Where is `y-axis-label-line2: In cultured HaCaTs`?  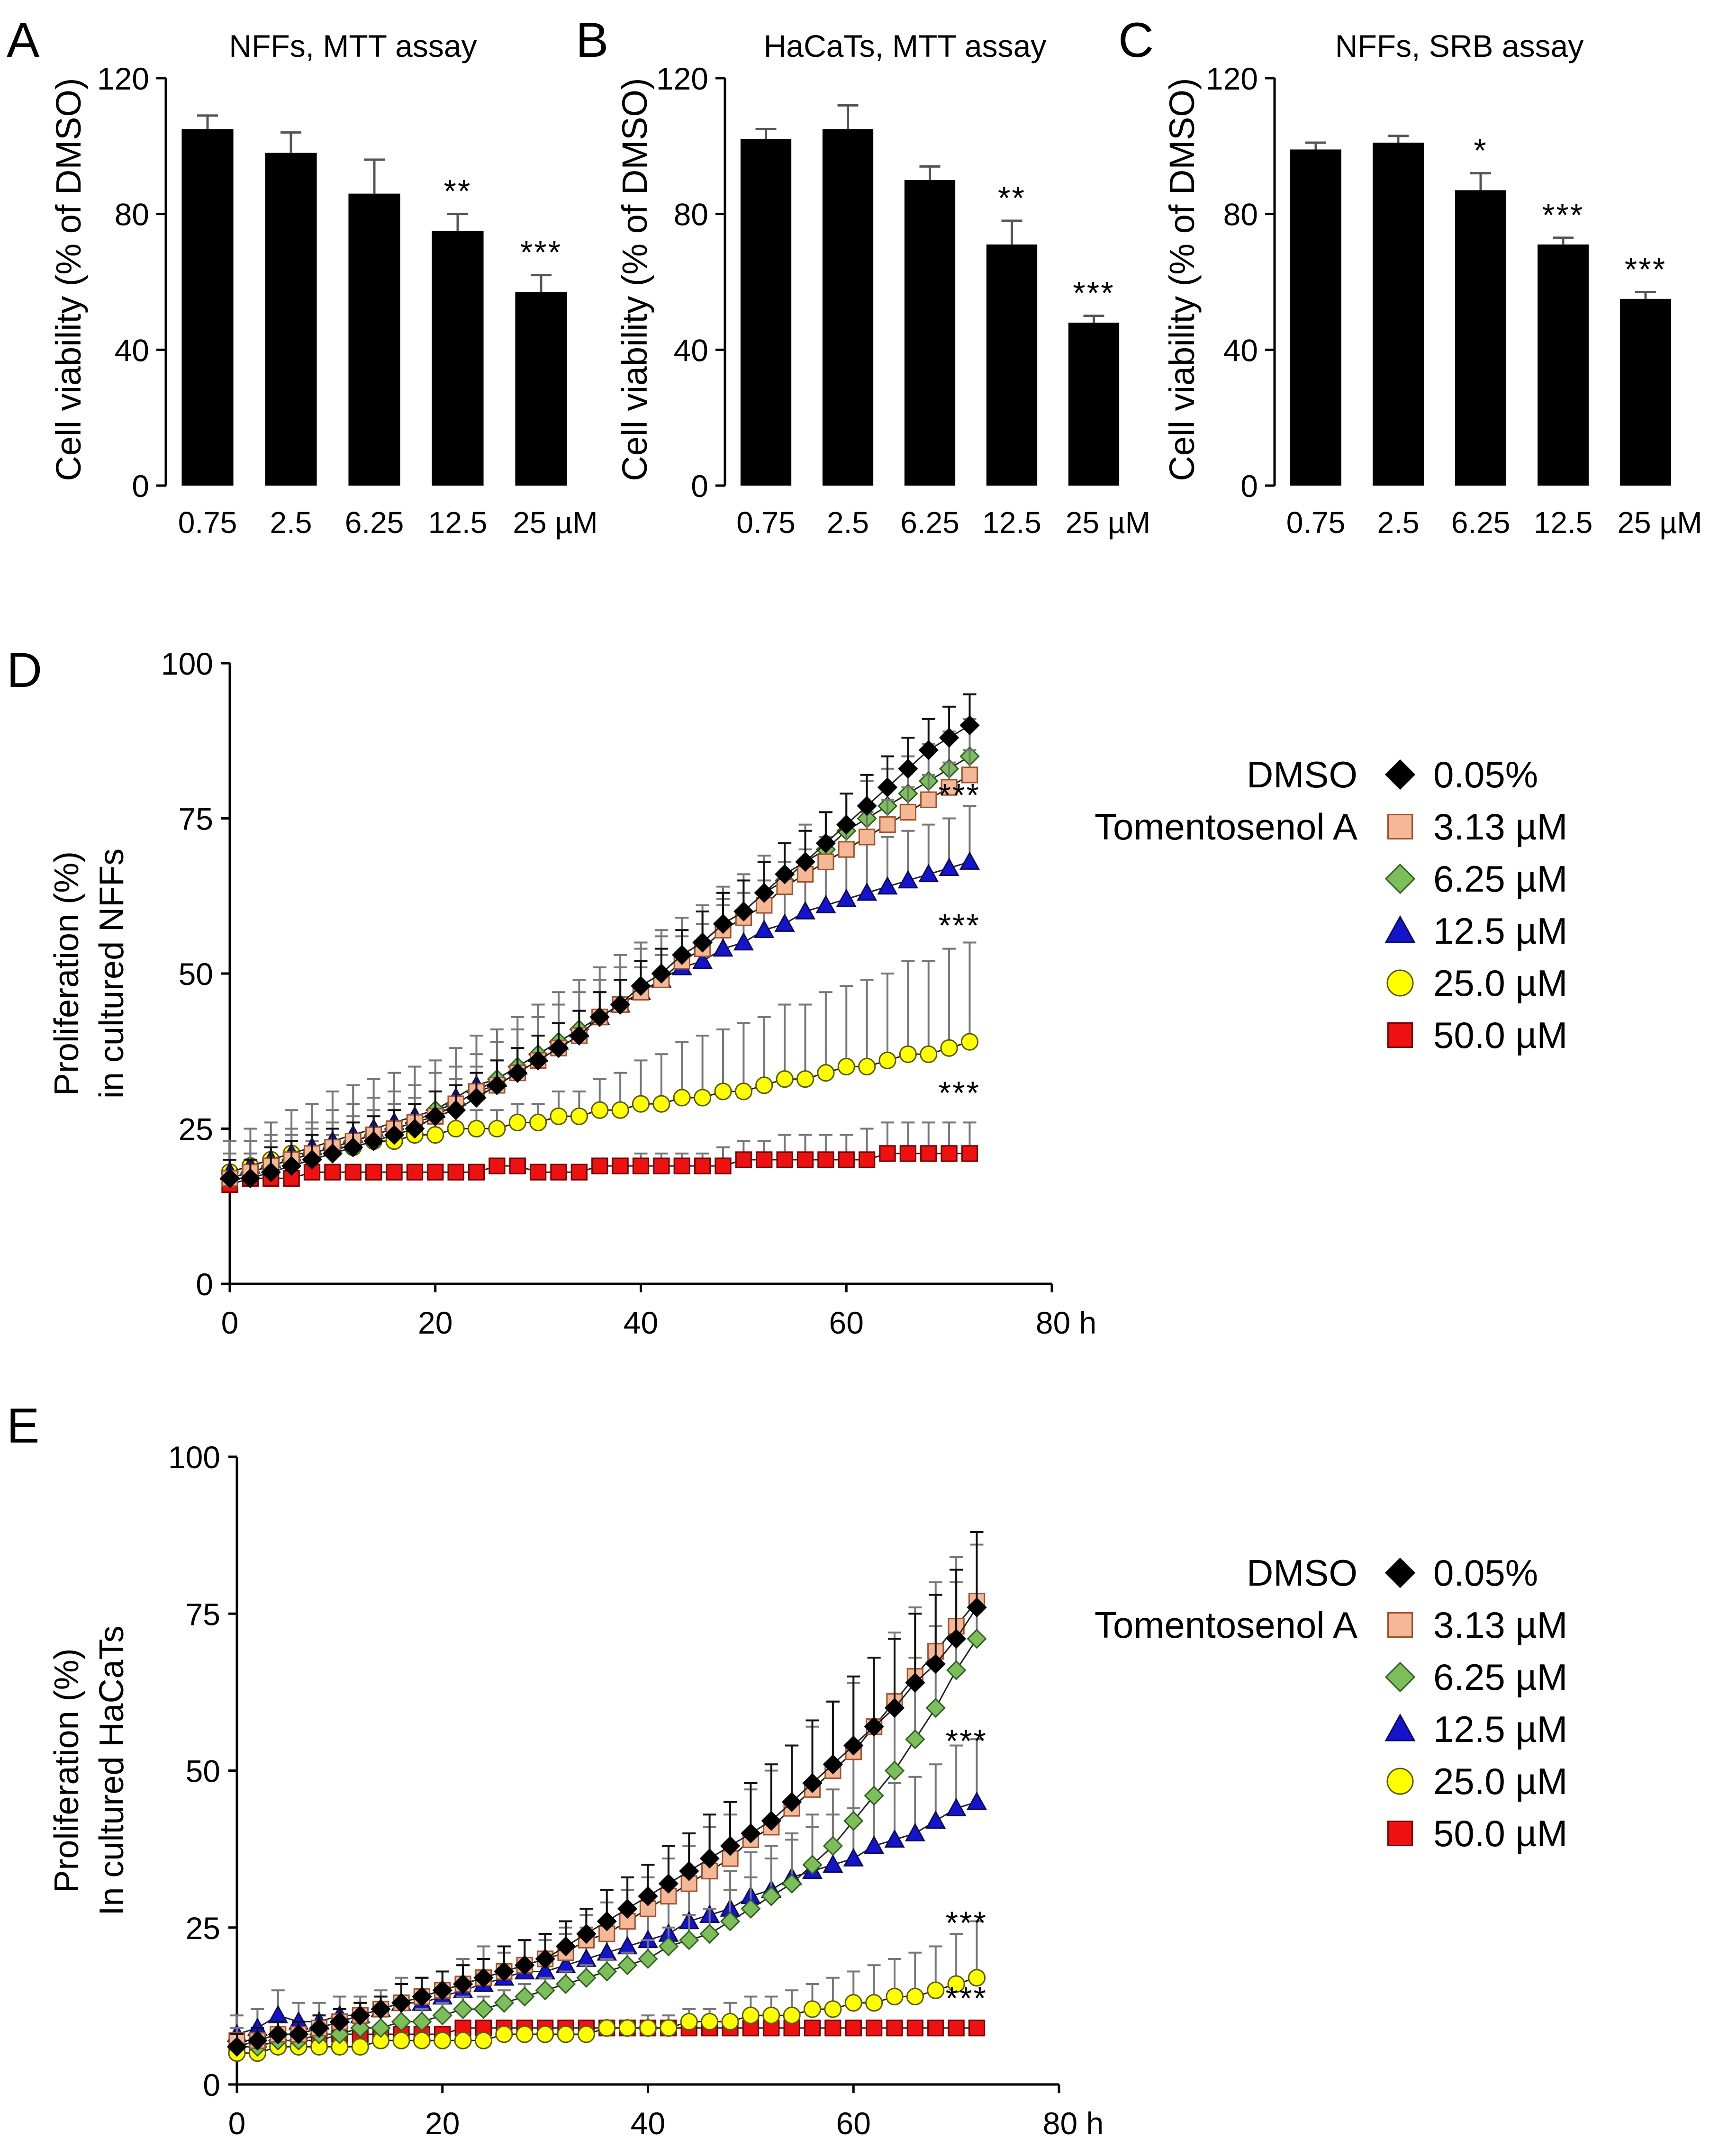 y-axis-label-line2: In cultured HaCaTs is located at coordinates (112, 1770).